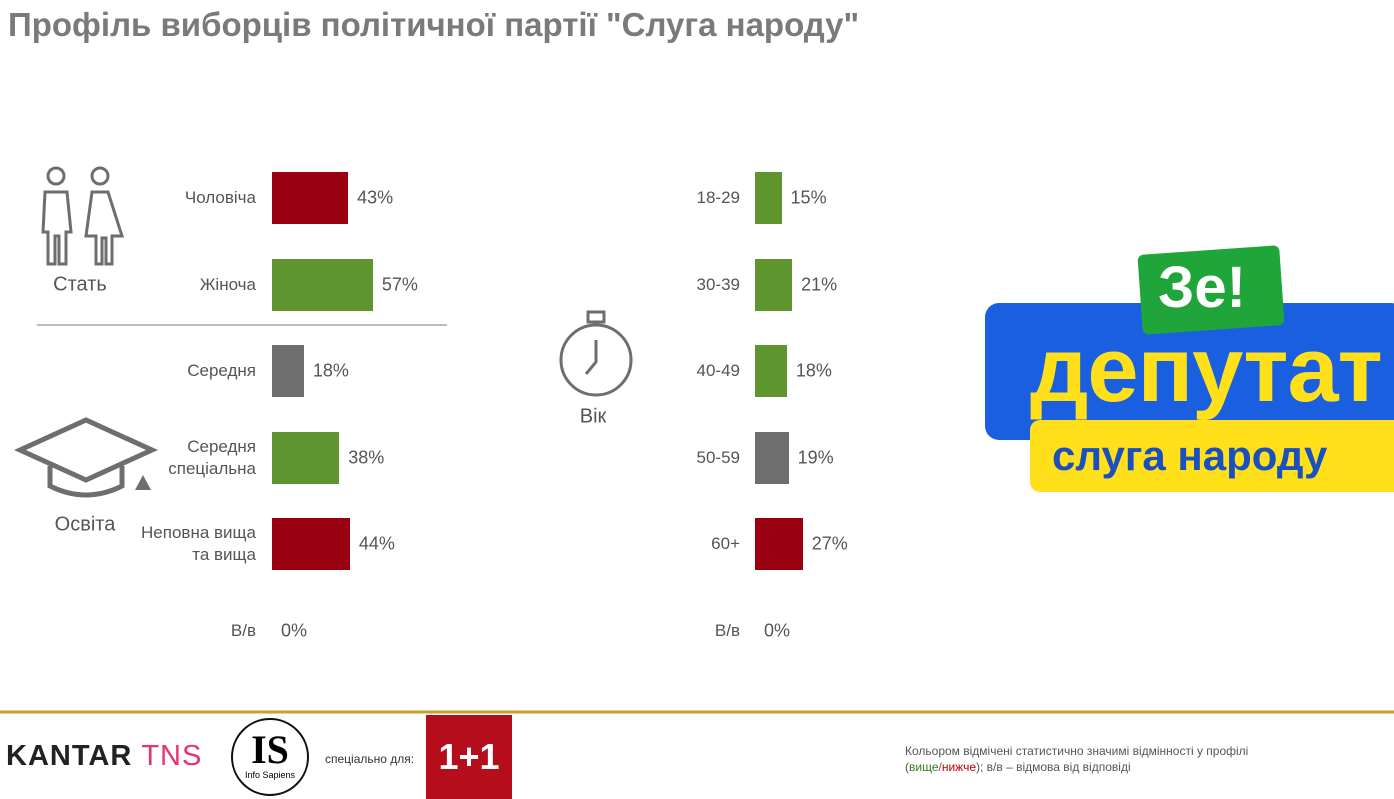 The width and height of the screenshot is (1394, 799). What do you see at coordinates (172, 756) in the screenshot?
I see `tns: TNS` at bounding box center [172, 756].